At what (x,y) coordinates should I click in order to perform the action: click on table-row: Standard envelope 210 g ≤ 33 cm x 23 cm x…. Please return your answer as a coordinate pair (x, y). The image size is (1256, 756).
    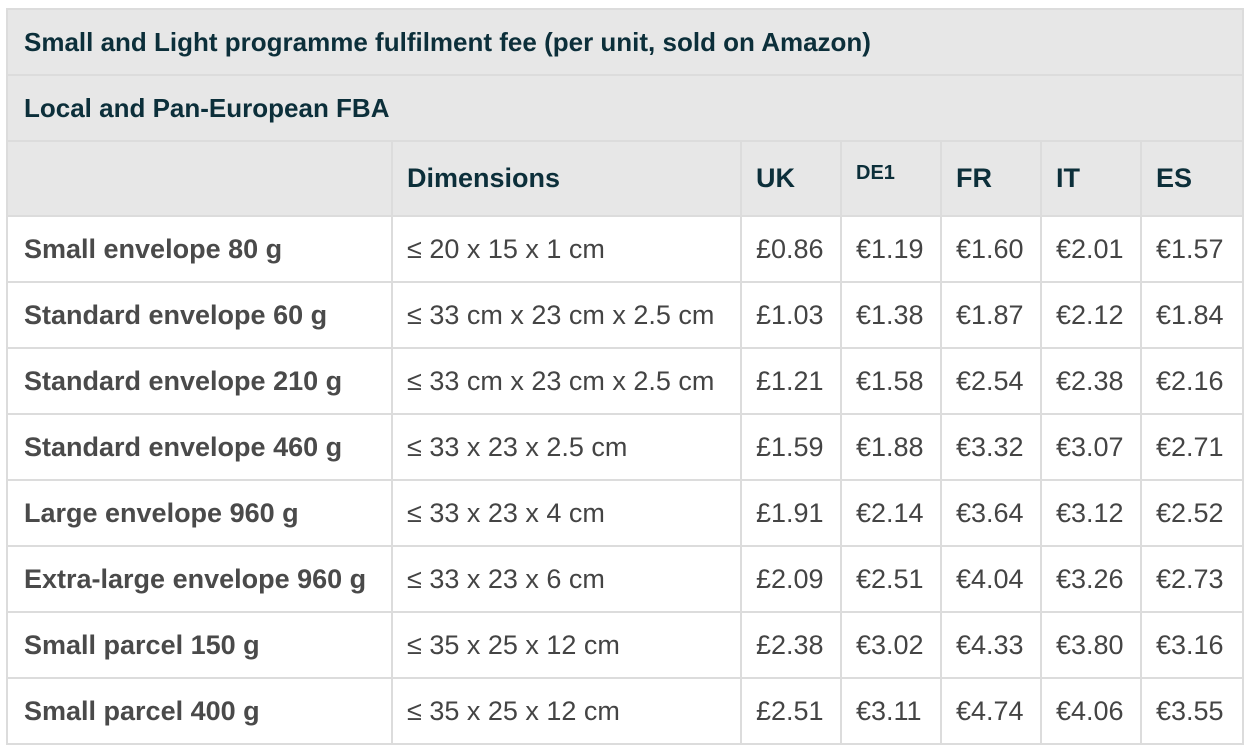
    Looking at the image, I should click on (625, 381).